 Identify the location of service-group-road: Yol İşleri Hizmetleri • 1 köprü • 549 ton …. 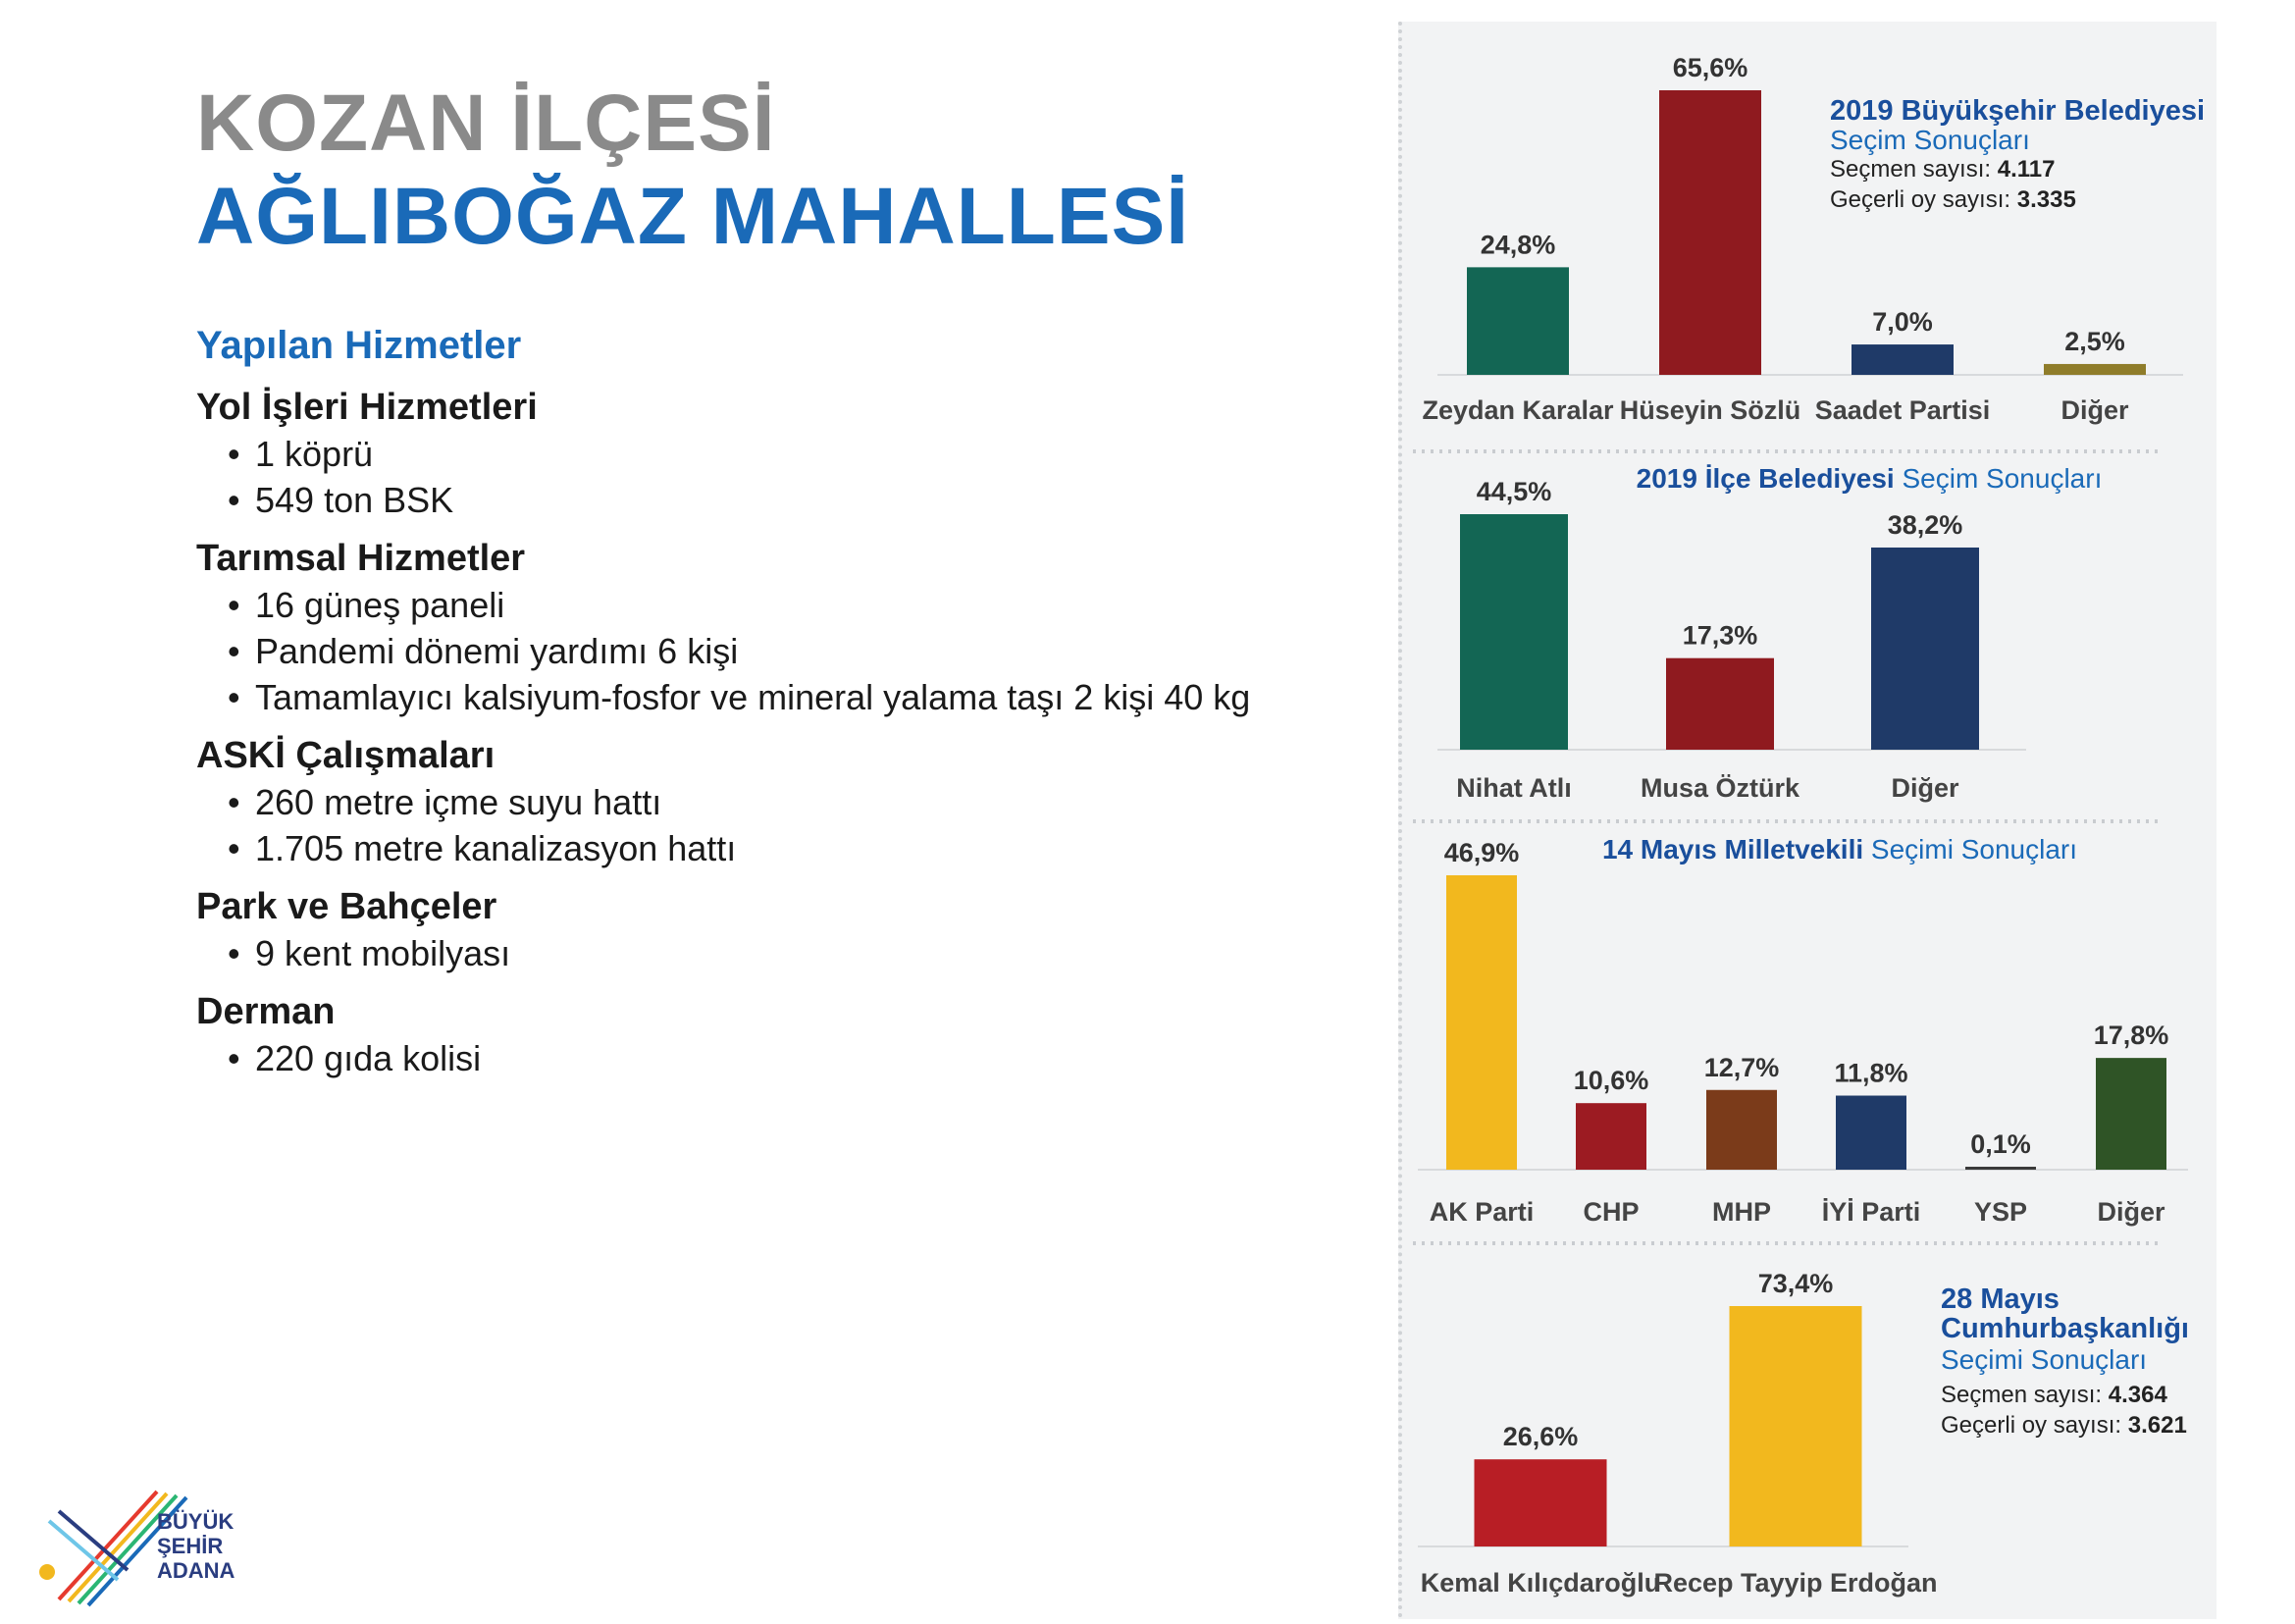
(760, 453).